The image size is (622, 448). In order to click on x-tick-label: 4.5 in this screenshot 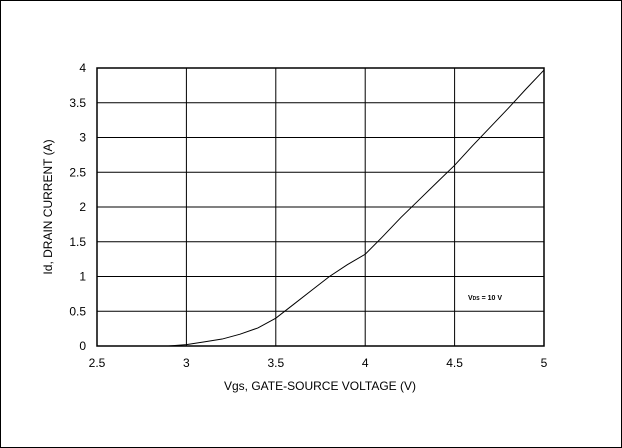, I will do `click(454, 363)`.